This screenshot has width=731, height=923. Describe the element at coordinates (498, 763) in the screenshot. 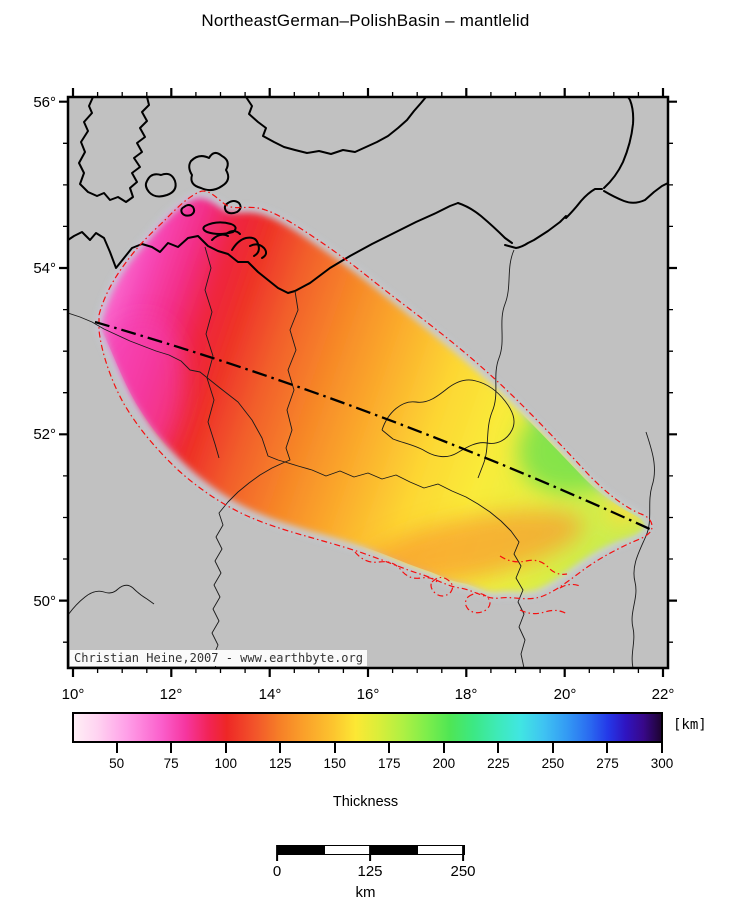

I see `colorbar-label: 225` at that location.